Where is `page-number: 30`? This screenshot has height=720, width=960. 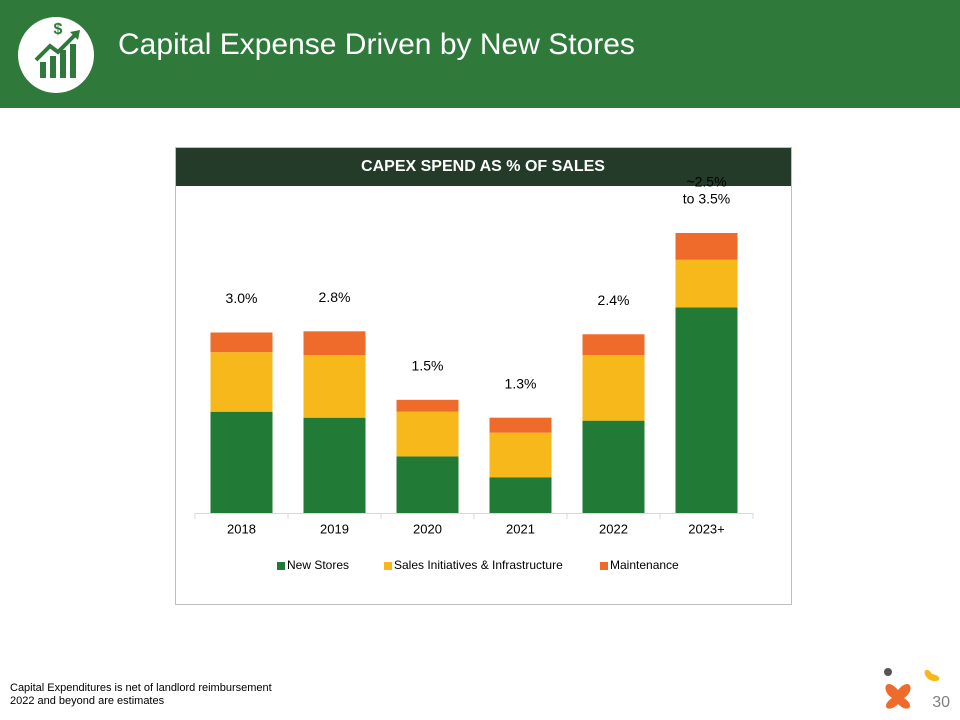
page-number: 30 is located at coordinates (941, 702).